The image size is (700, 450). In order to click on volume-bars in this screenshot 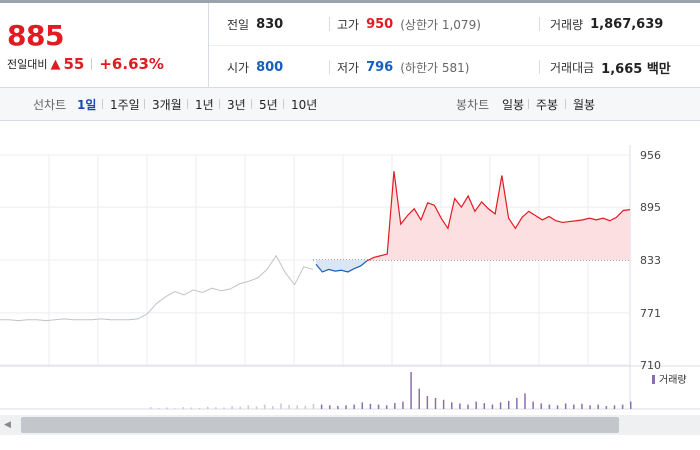, I will do `click(391, 390)`.